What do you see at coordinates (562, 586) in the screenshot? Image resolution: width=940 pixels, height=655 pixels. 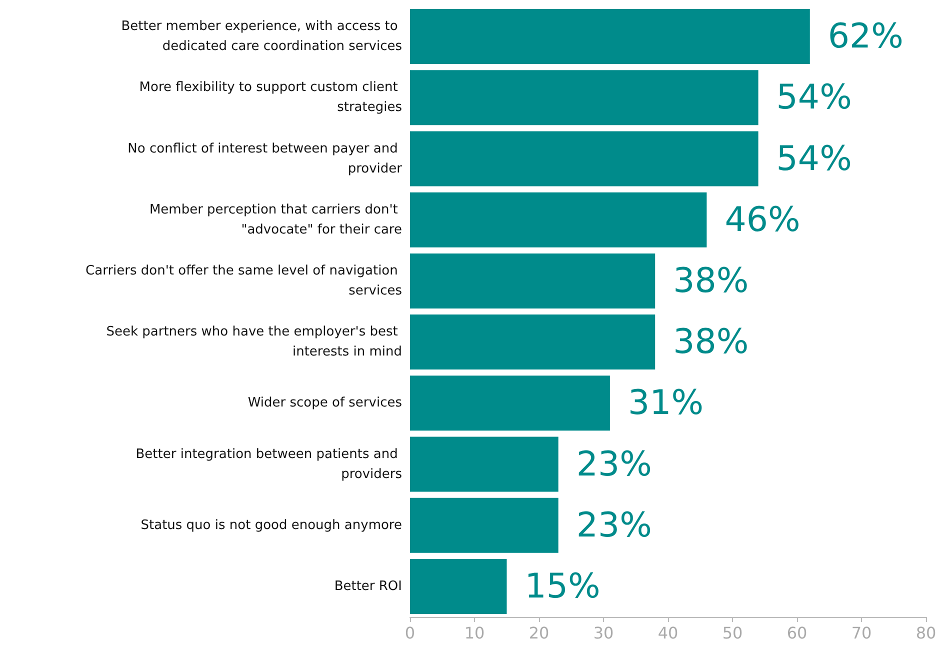 I see `data-label: 15%` at bounding box center [562, 586].